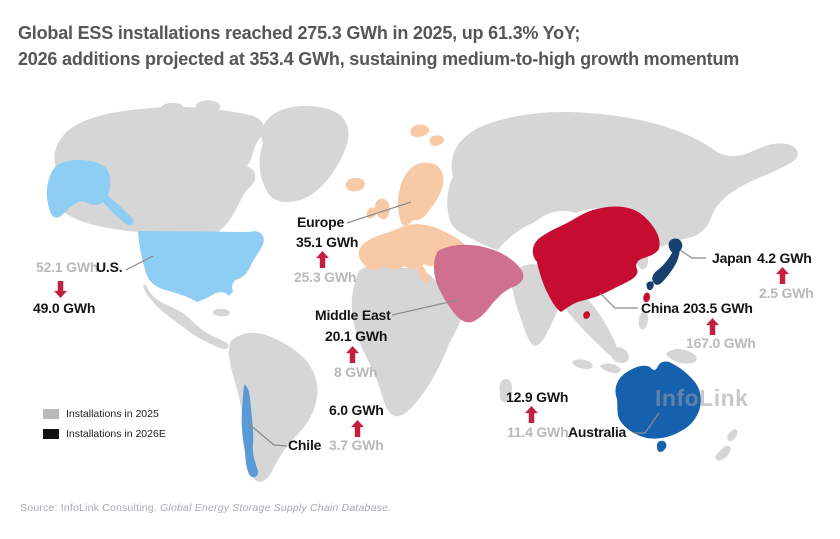 Image resolution: width=840 pixels, height=539 pixels. What do you see at coordinates (646, 297) in the screenshot?
I see `island-taiwan` at bounding box center [646, 297].